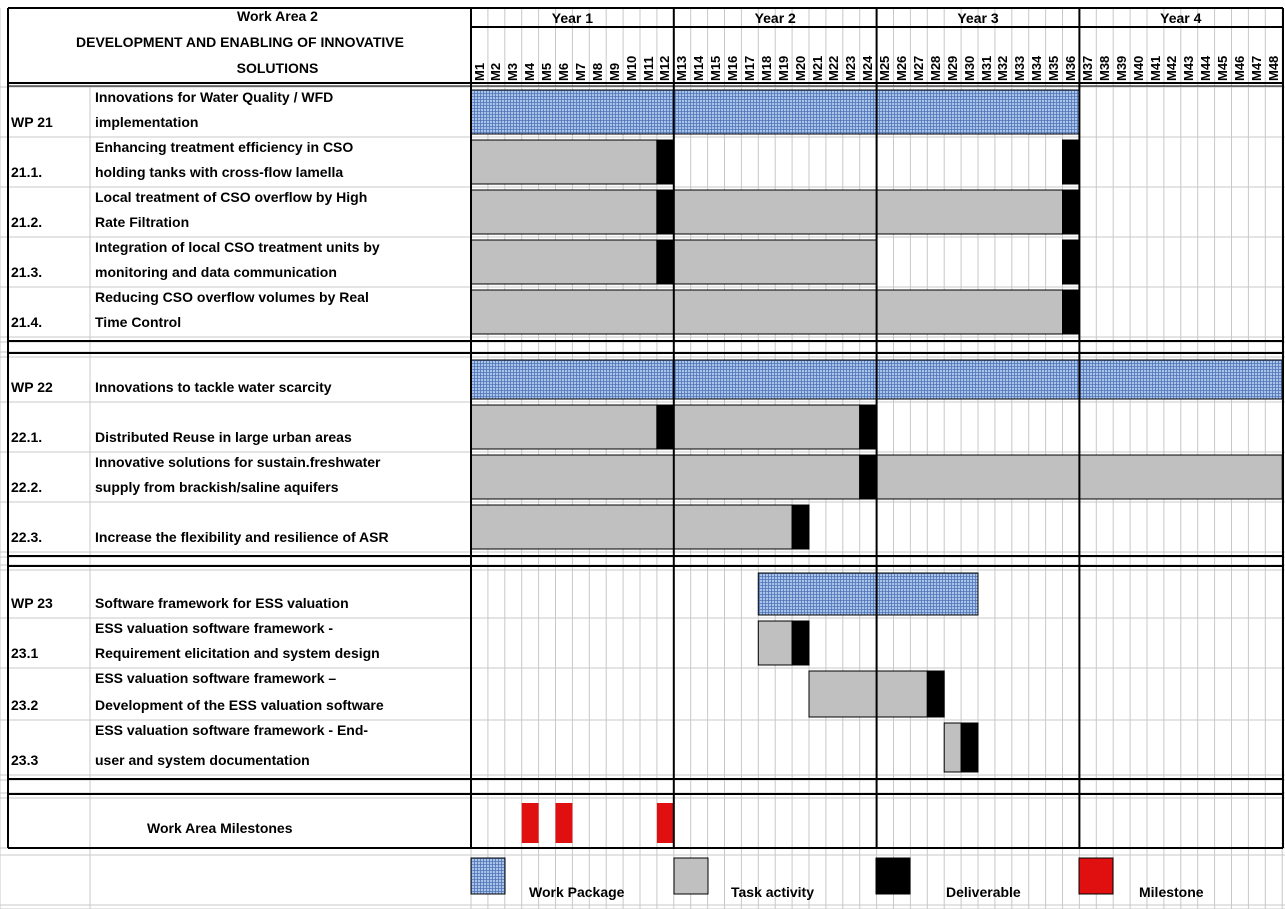  Describe the element at coordinates (219, 172) in the screenshot. I see `row-name-line2: holding tanks with cross-flow lamella` at that location.